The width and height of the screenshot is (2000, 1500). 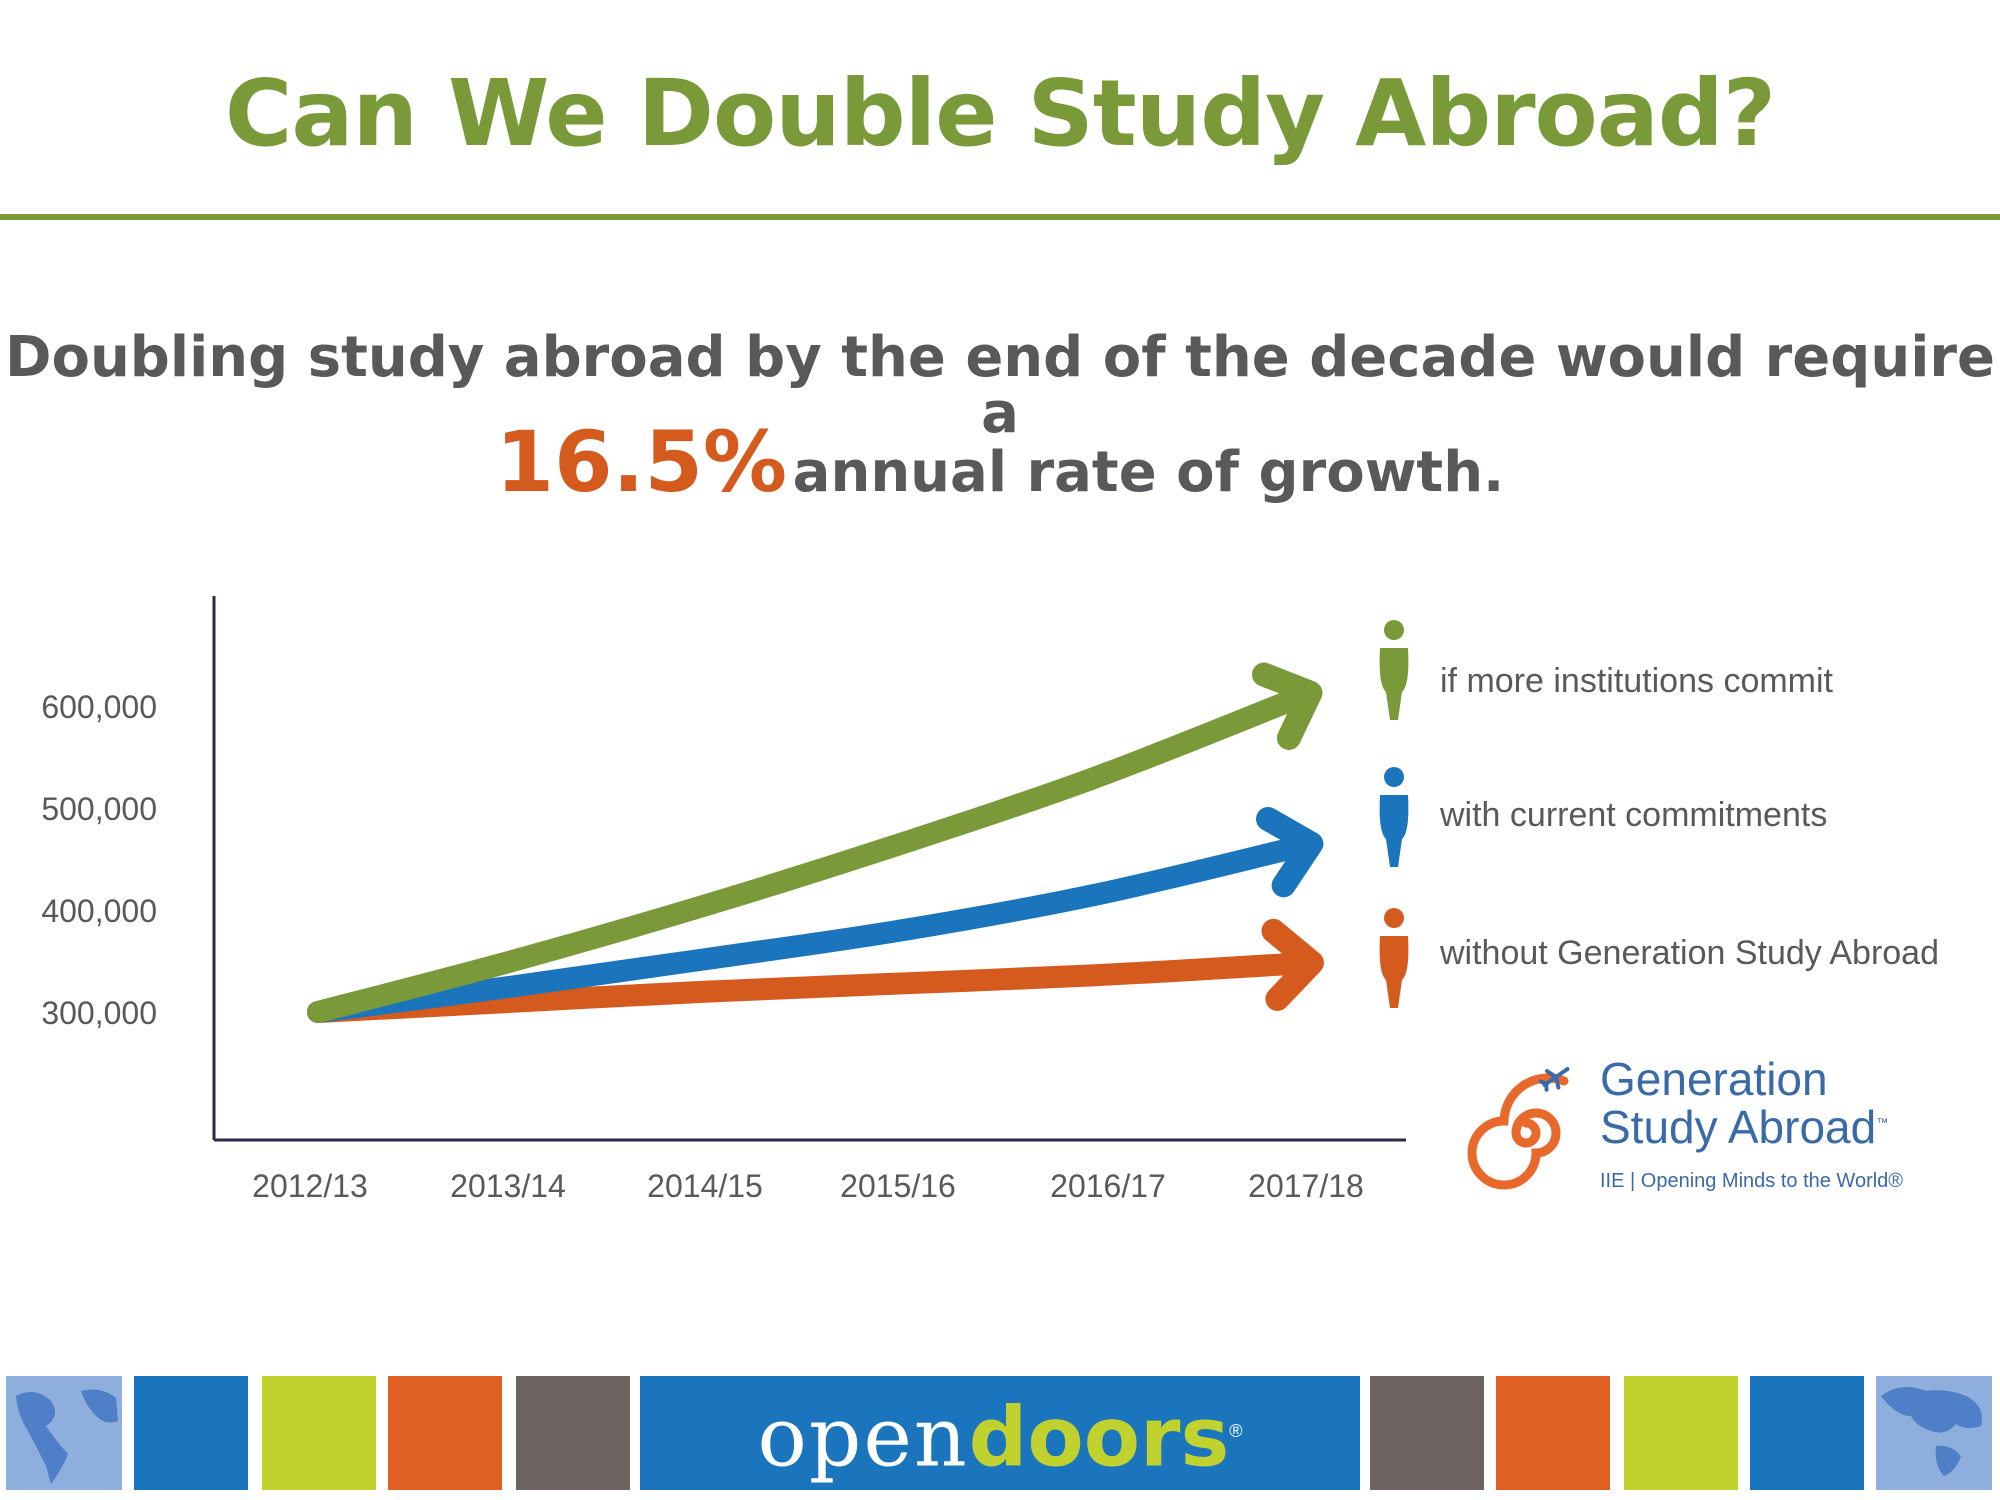 I want to click on headline-line2: 16.5% annual rate of growth., so click(x=1000, y=462).